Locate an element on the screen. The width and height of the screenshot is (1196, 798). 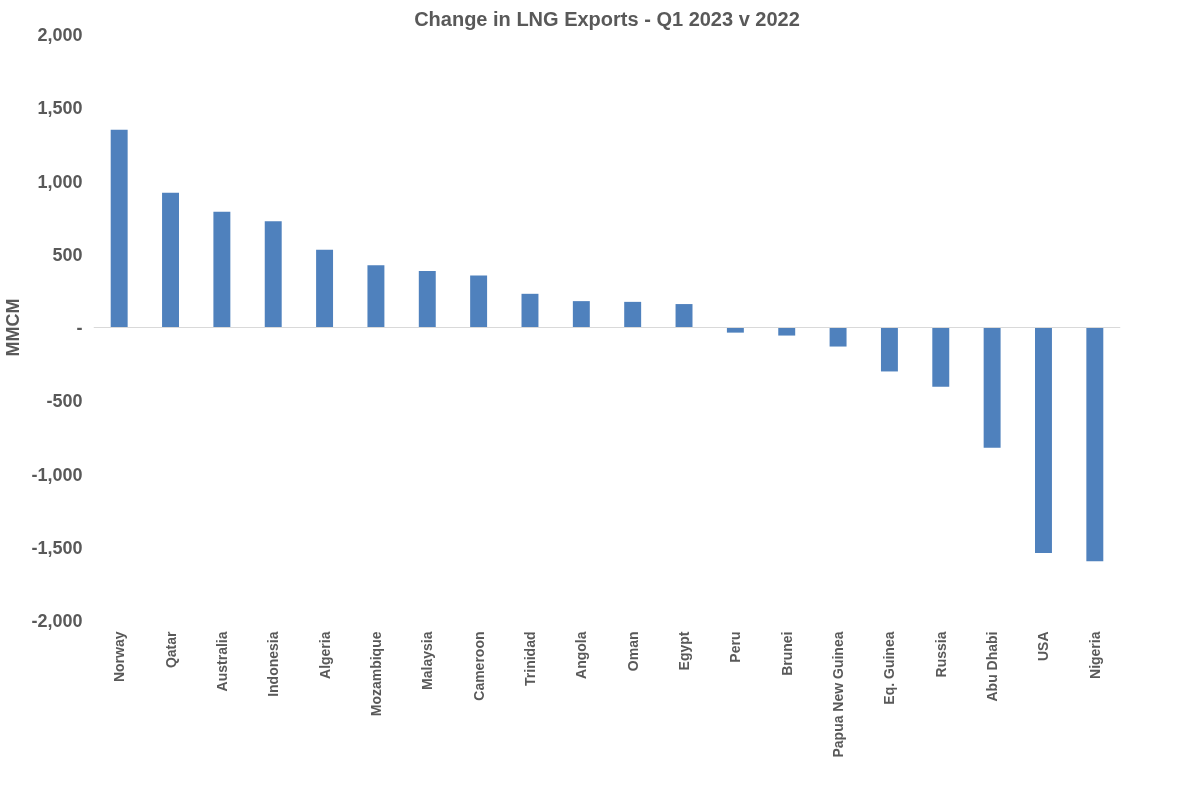
y-tick-label: -1,000 is located at coordinates (57, 474).